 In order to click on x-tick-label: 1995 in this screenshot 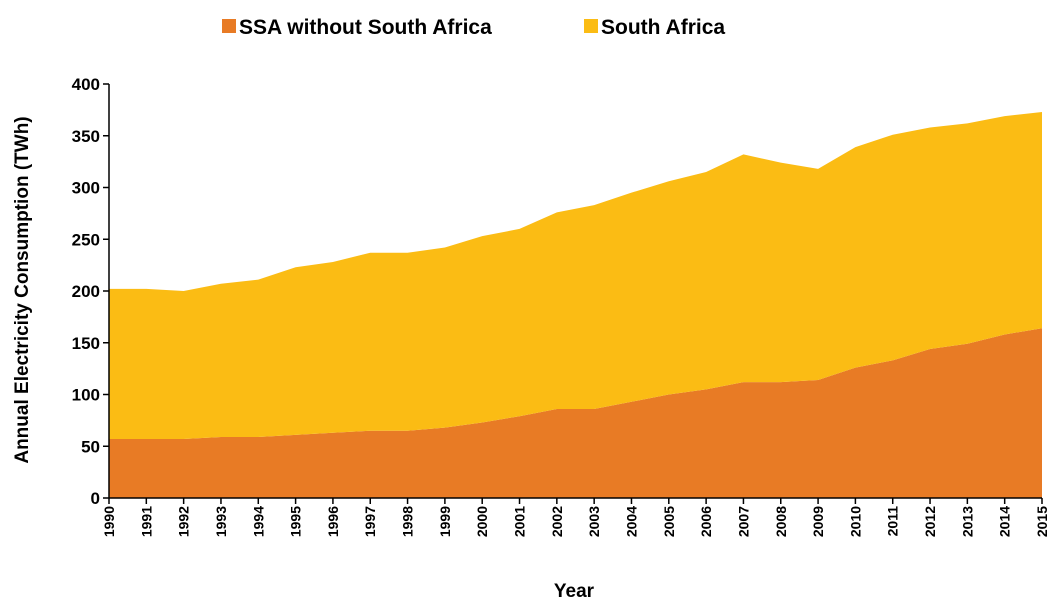, I will do `click(296, 521)`.